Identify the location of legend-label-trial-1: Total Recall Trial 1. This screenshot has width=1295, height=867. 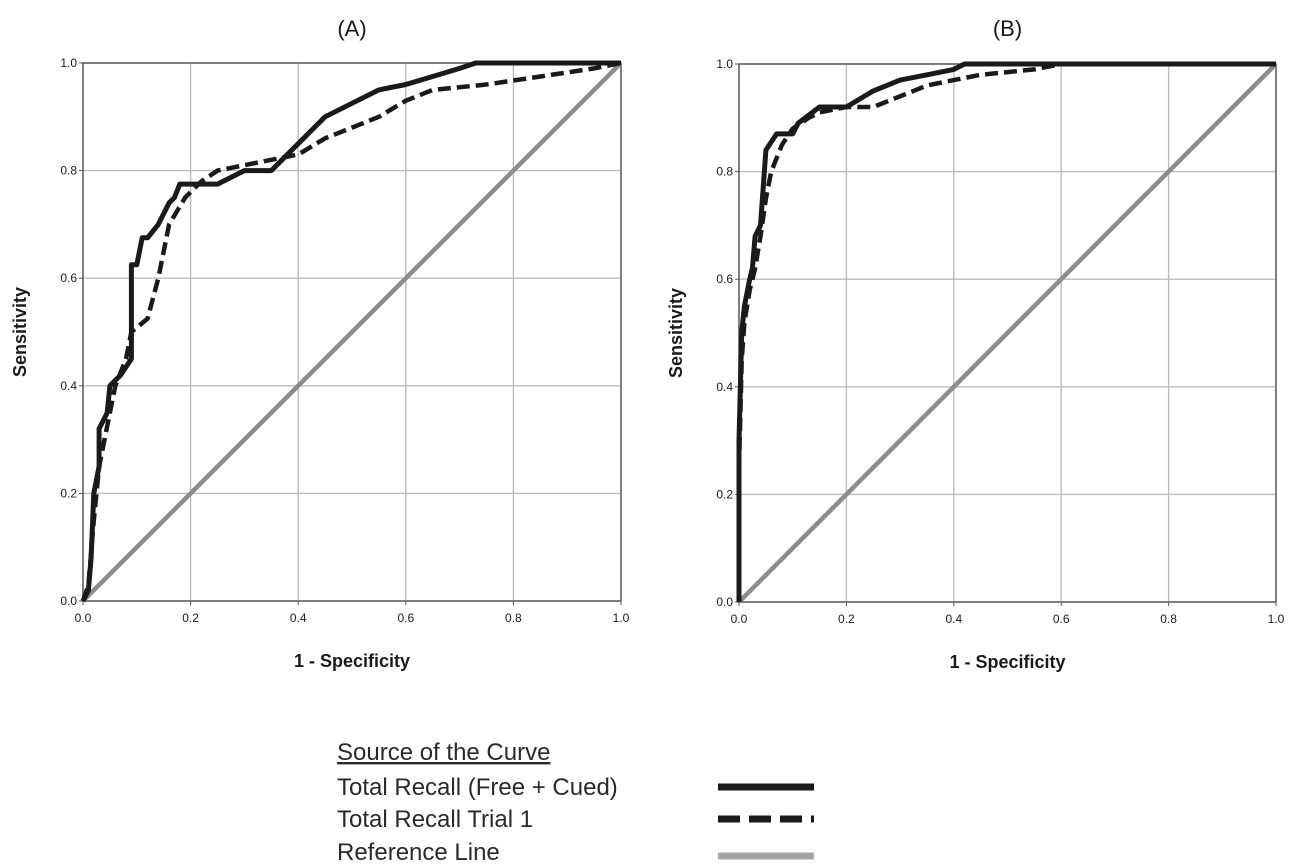
(435, 819).